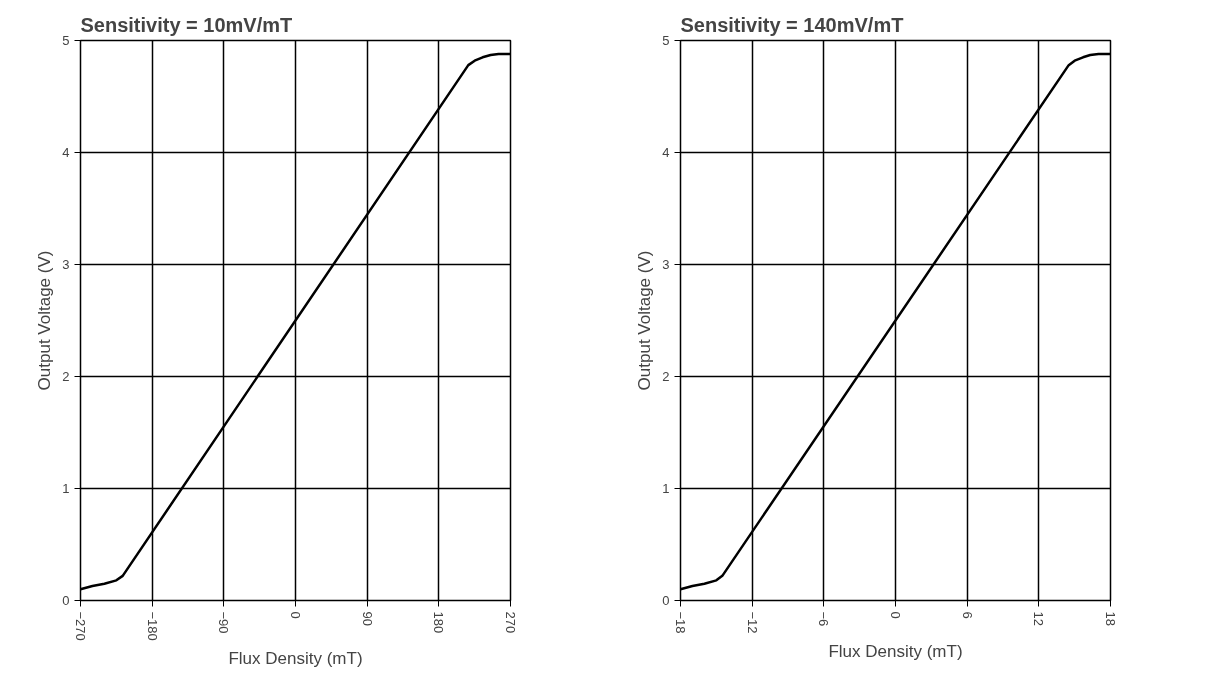 The image size is (1212, 681). I want to click on x-tick-label: 180, so click(439, 622).